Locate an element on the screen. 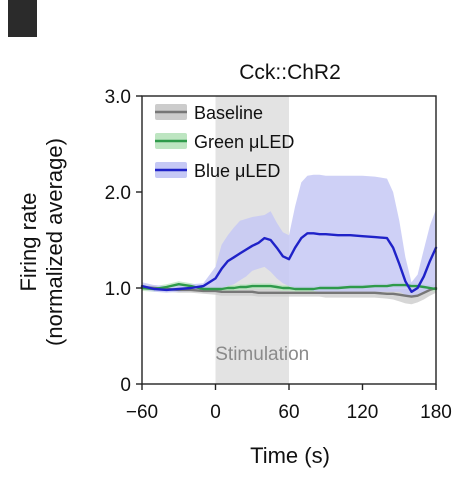 Image resolution: width=470 pixels, height=480 pixels. y-axis-label: Firing rate (normalized average) is located at coordinates (41, 242).